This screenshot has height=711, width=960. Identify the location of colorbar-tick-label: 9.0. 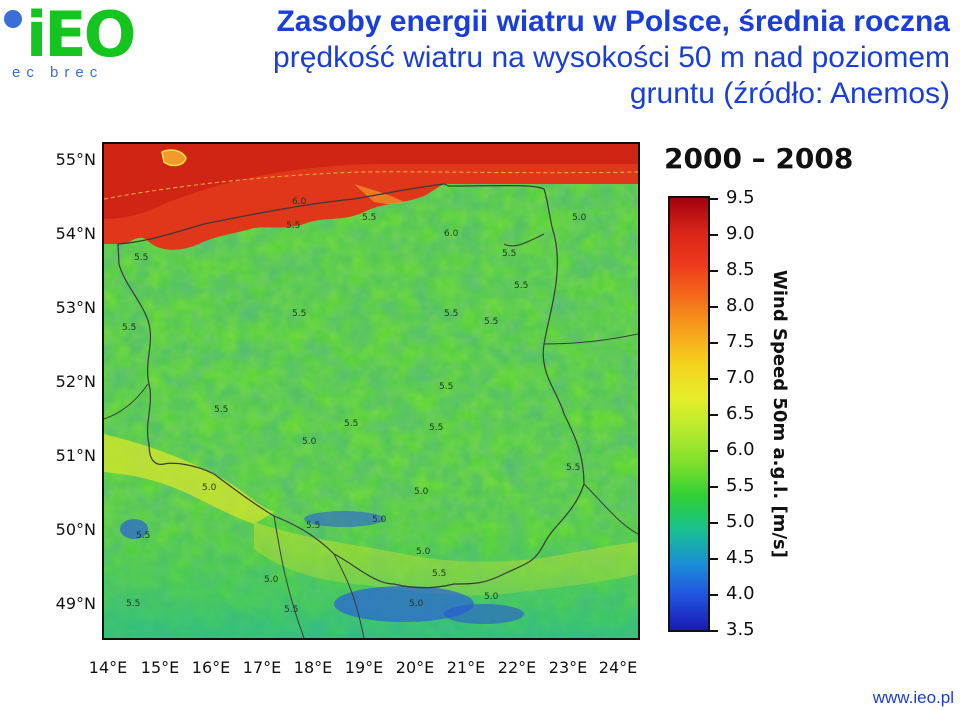
(740, 233).